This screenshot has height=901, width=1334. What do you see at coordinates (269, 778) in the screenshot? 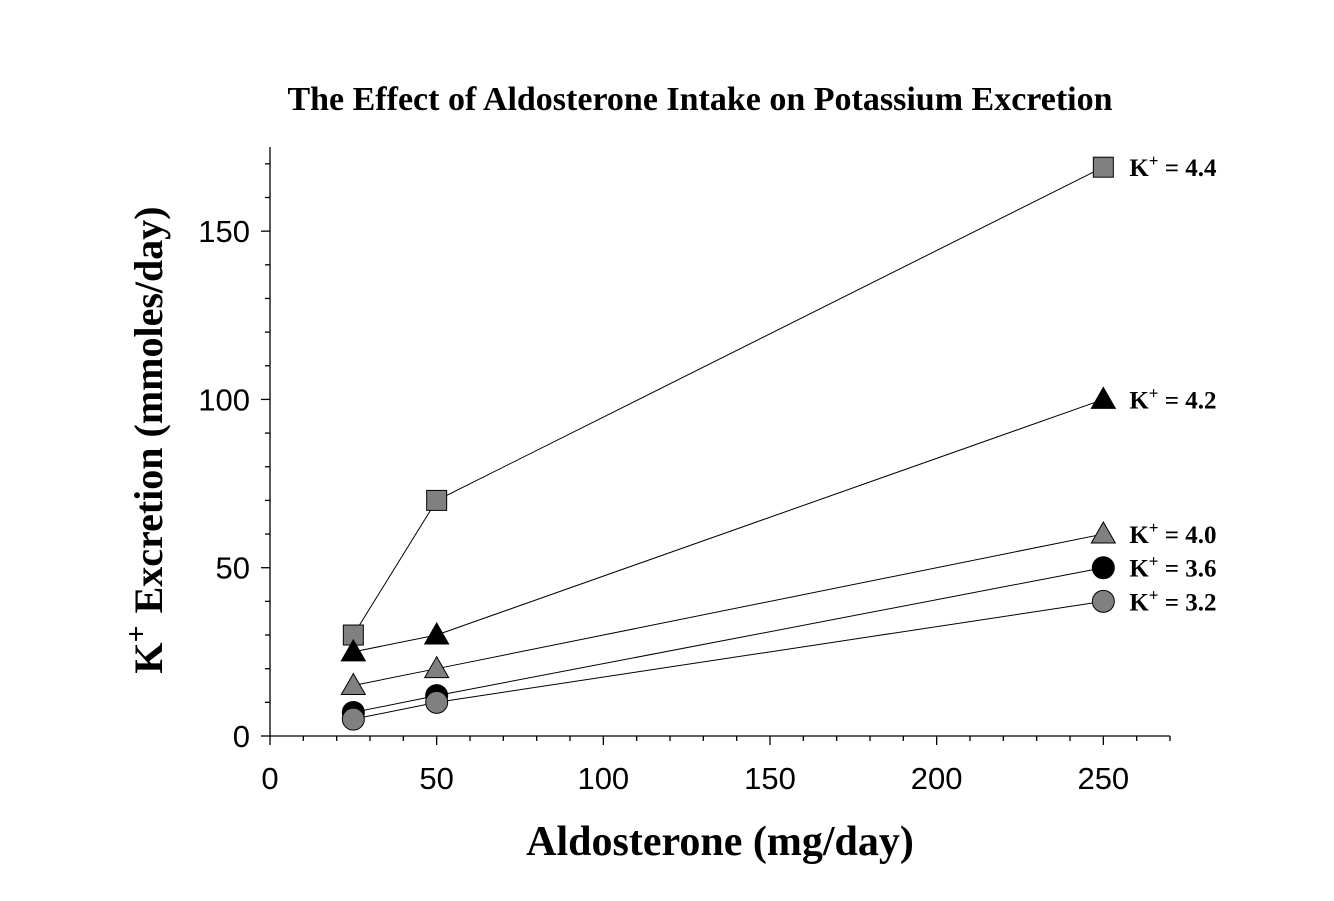
I see `x-tick-label: 0` at bounding box center [269, 778].